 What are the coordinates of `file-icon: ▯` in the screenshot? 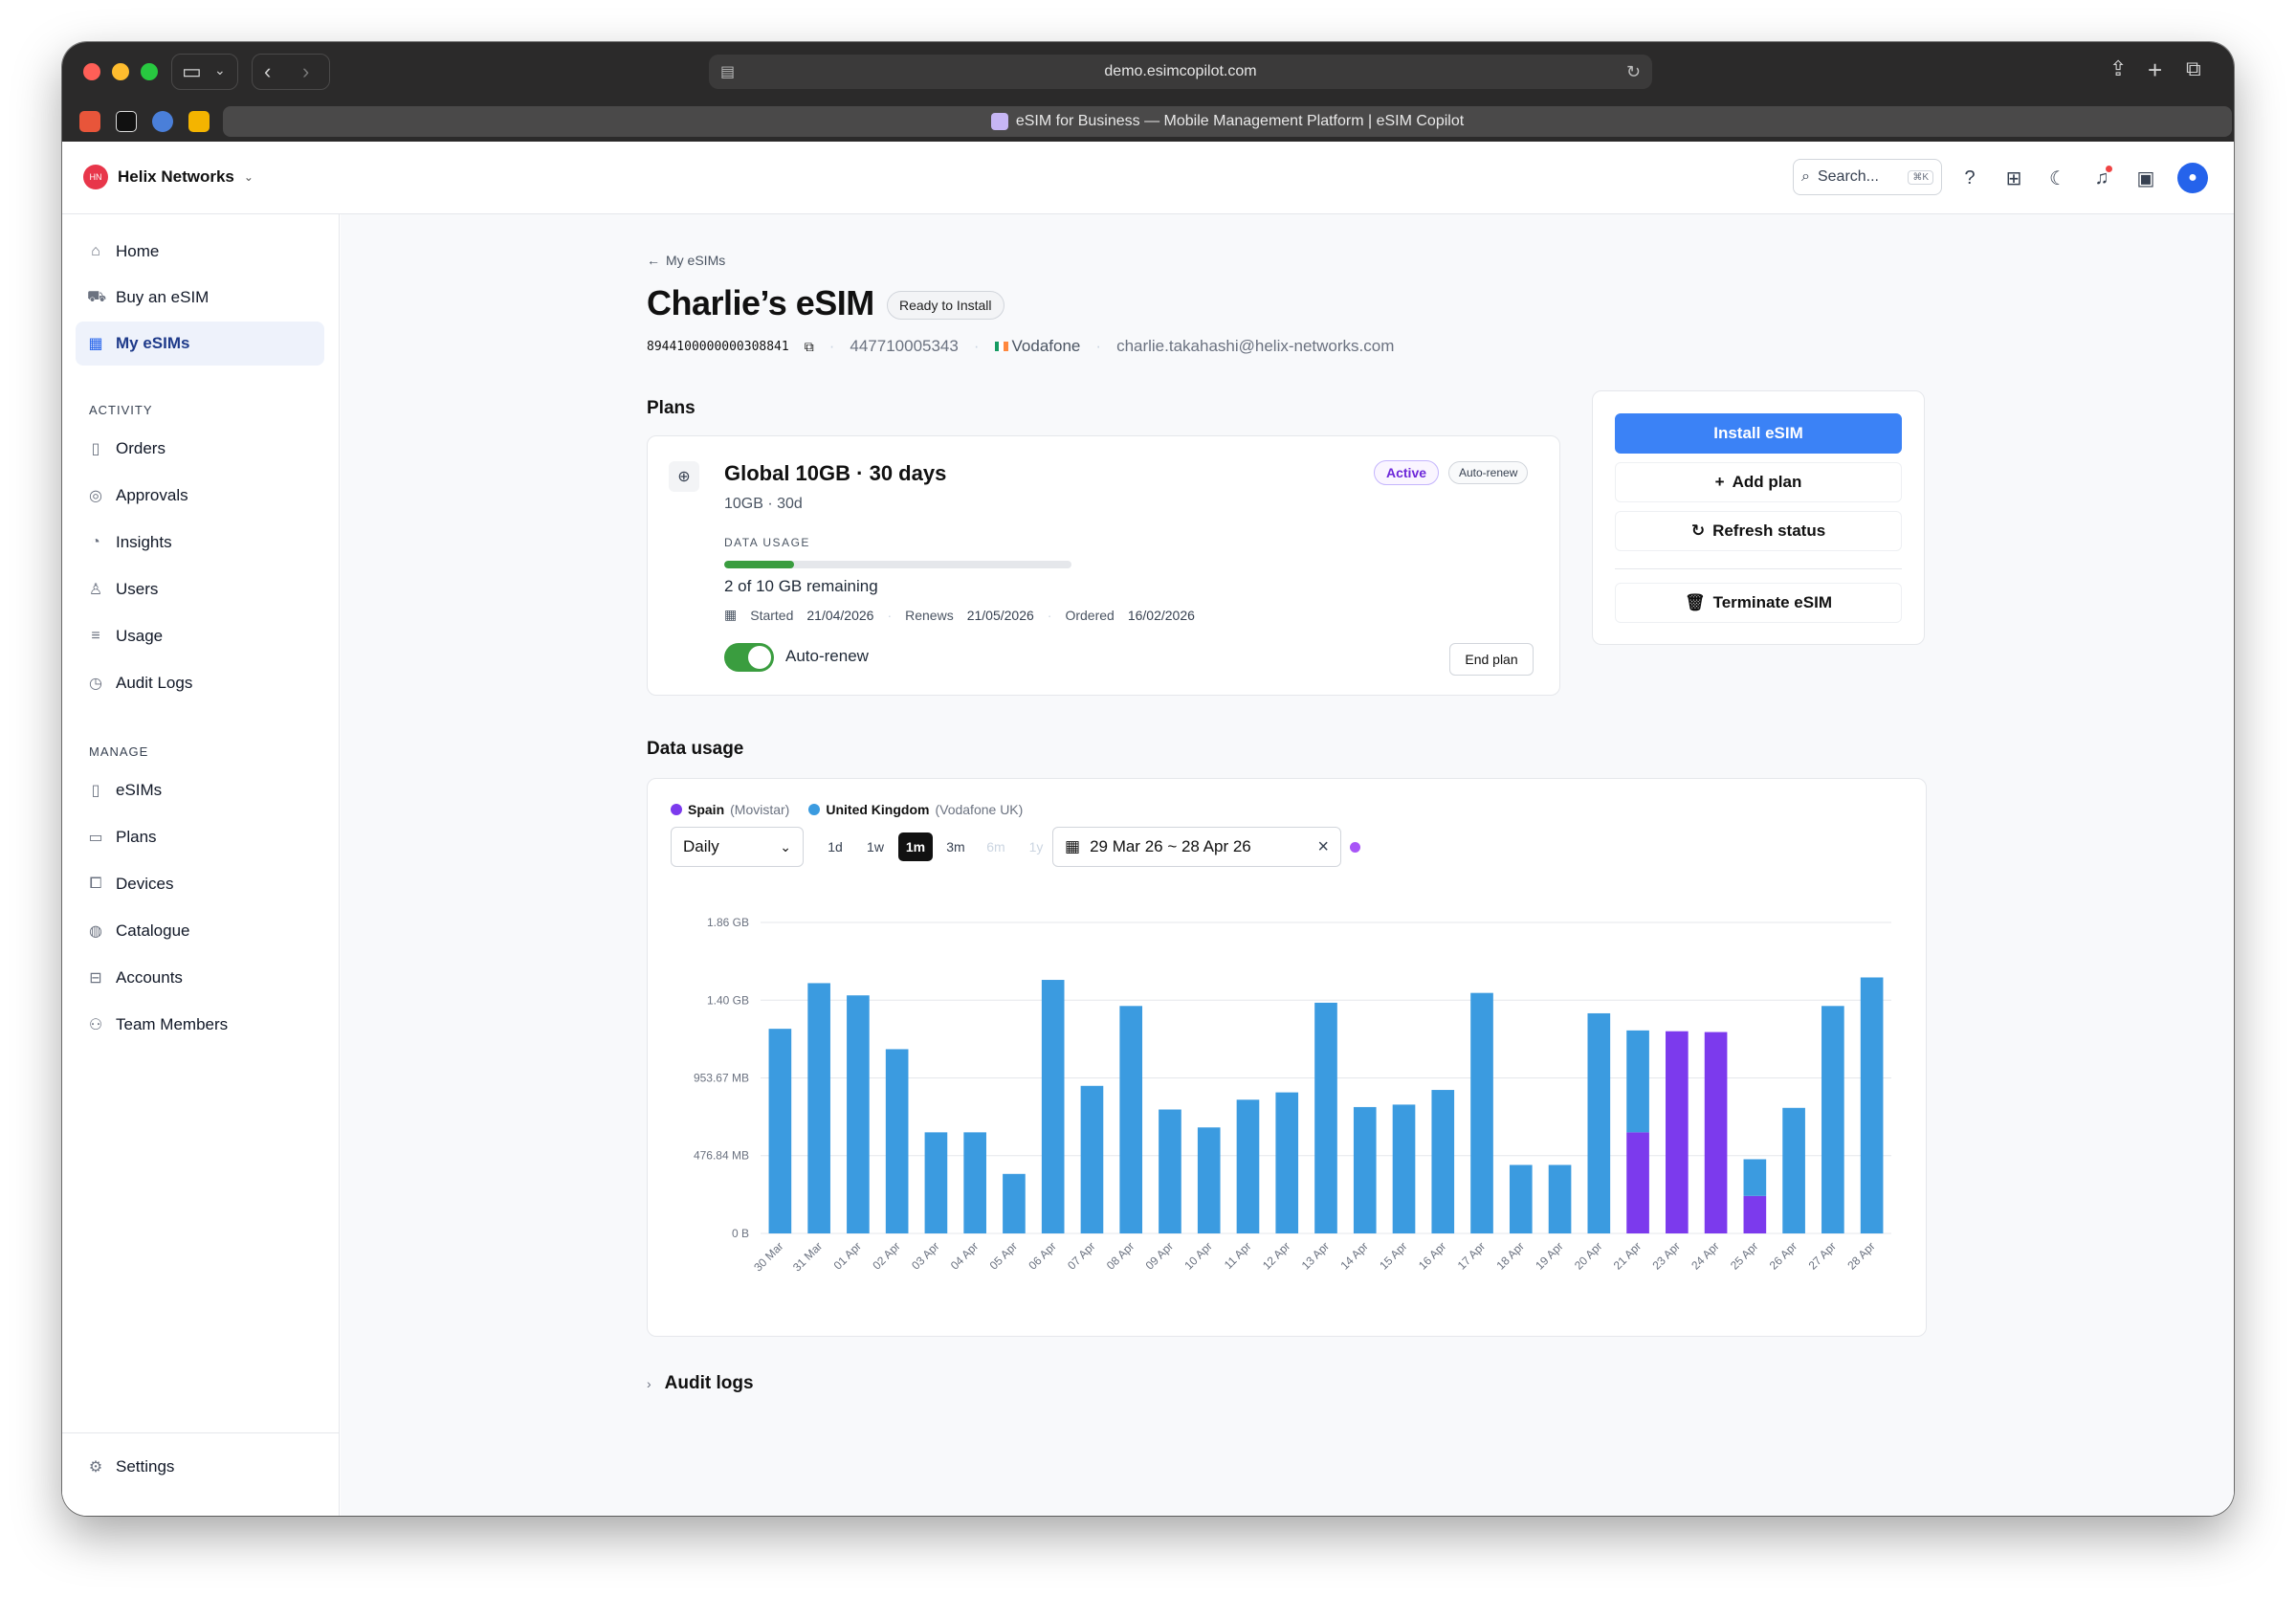 It's located at (95, 449).